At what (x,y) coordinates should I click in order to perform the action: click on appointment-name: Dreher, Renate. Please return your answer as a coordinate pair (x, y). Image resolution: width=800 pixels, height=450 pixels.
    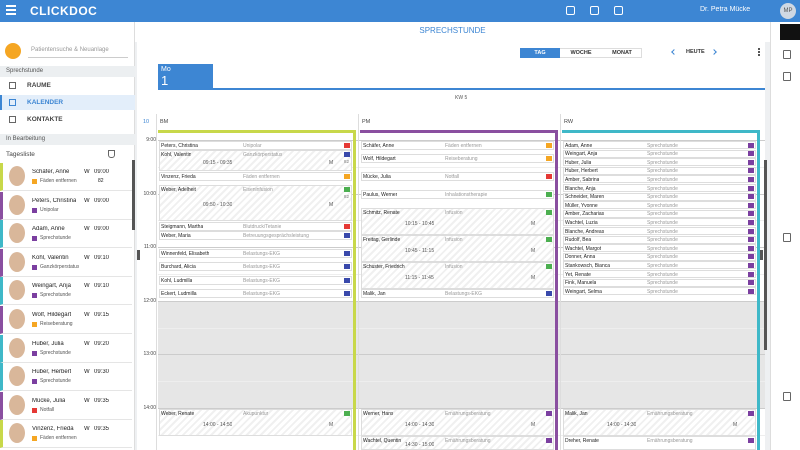
    Looking at the image, I should click on (582, 440).